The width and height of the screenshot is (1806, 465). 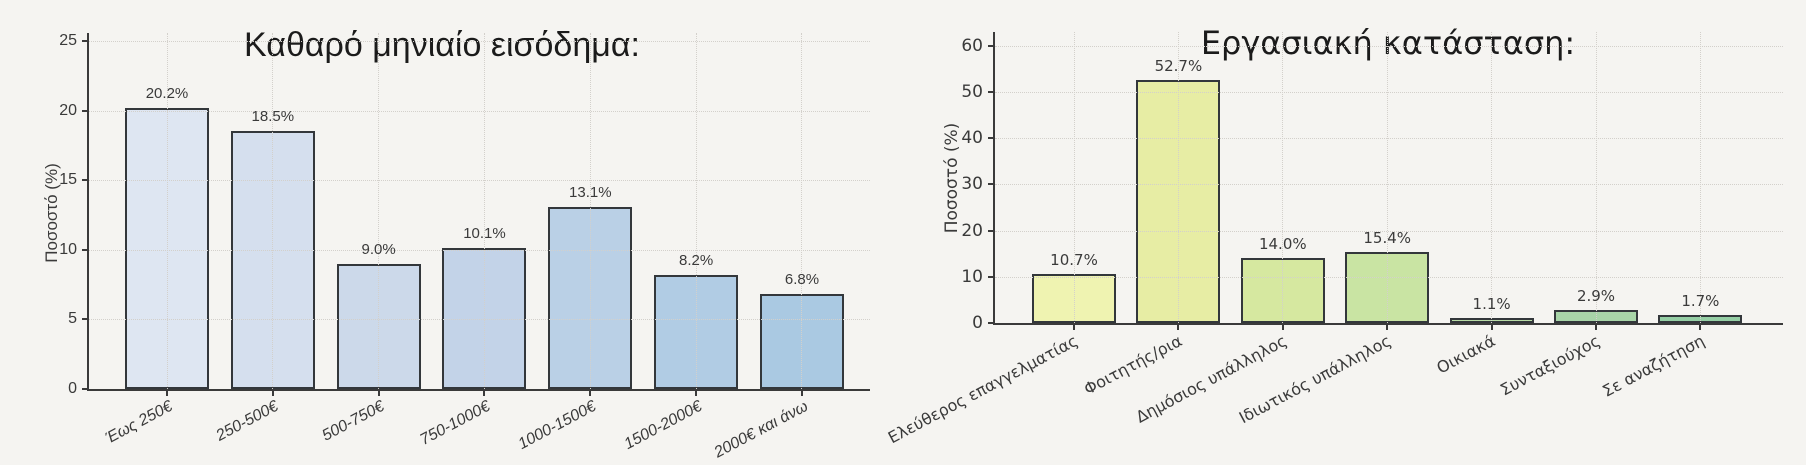 I want to click on bar-value-label: 9.0%, so click(x=378, y=249).